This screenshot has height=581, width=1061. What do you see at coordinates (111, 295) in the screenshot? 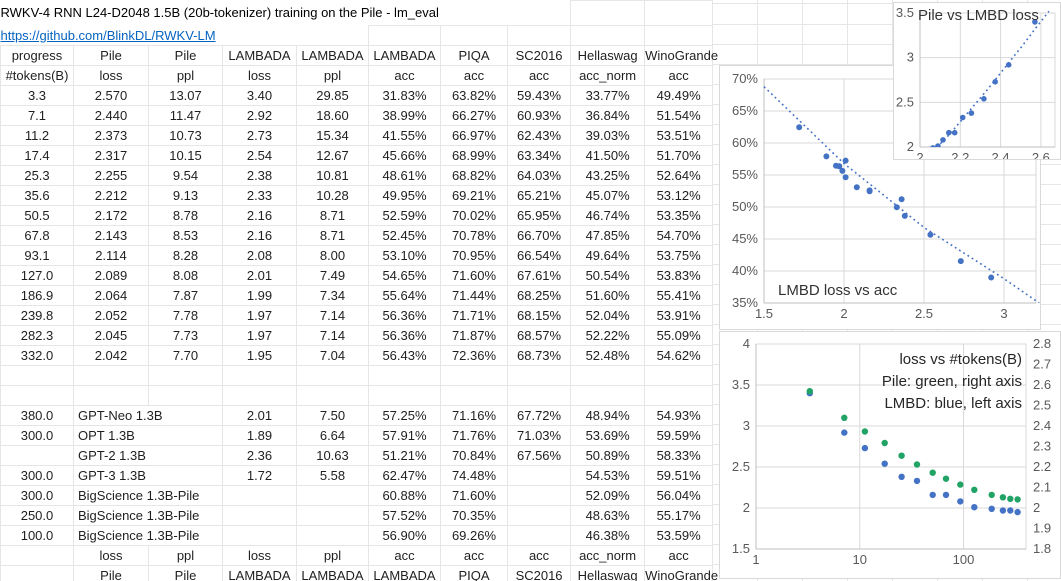
I see `metric-cell: 2.064` at bounding box center [111, 295].